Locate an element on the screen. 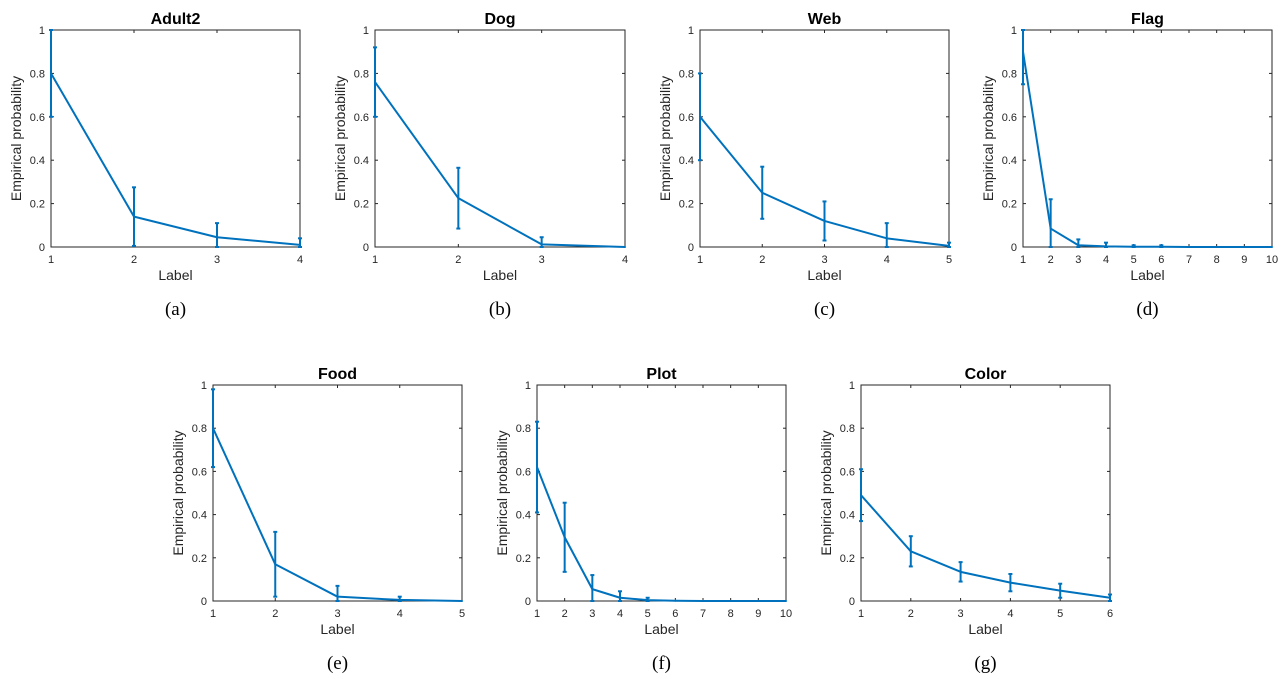 This screenshot has height=679, width=1288. chart-title: Plot is located at coordinates (661, 374).